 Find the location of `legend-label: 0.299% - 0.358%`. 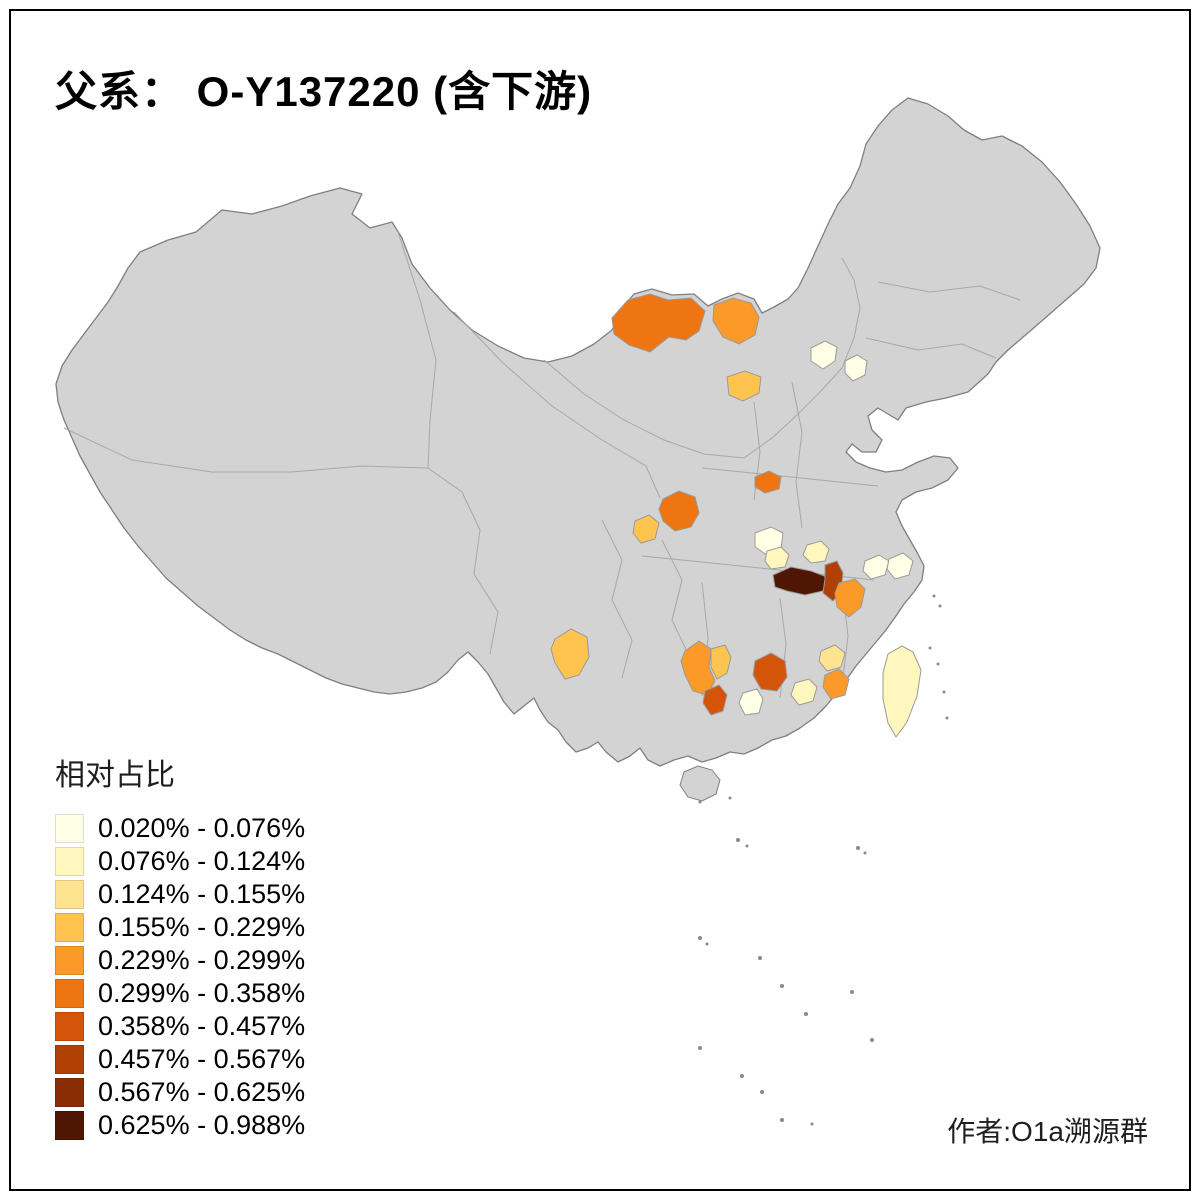

legend-label: 0.299% - 0.358% is located at coordinates (202, 993).